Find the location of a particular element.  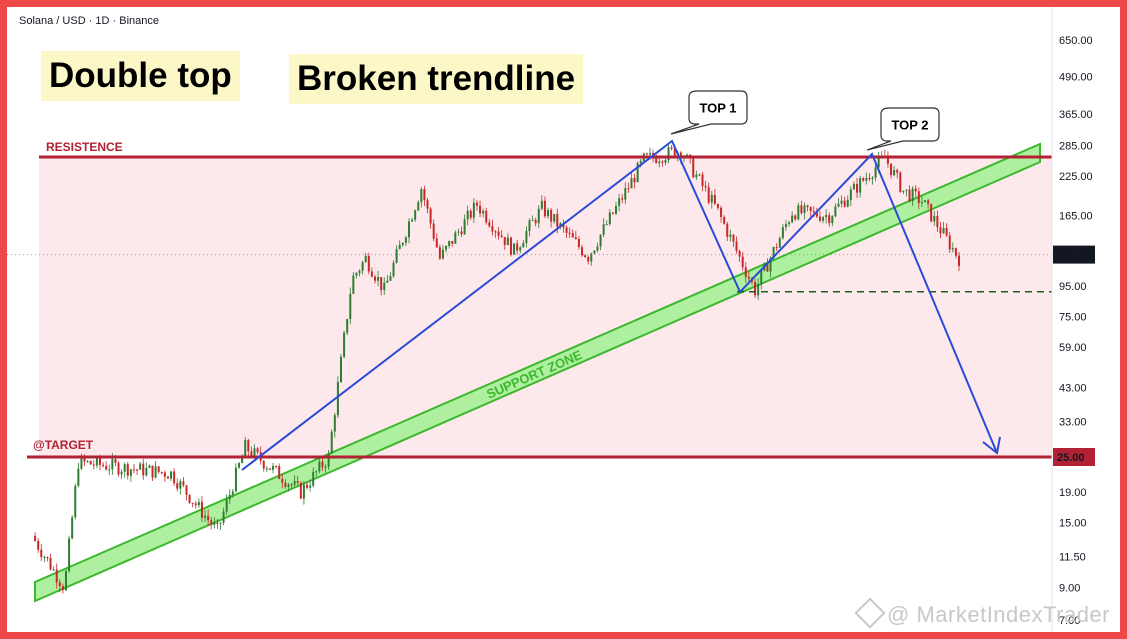

top2-label: TOP 2 is located at coordinates (909, 125).